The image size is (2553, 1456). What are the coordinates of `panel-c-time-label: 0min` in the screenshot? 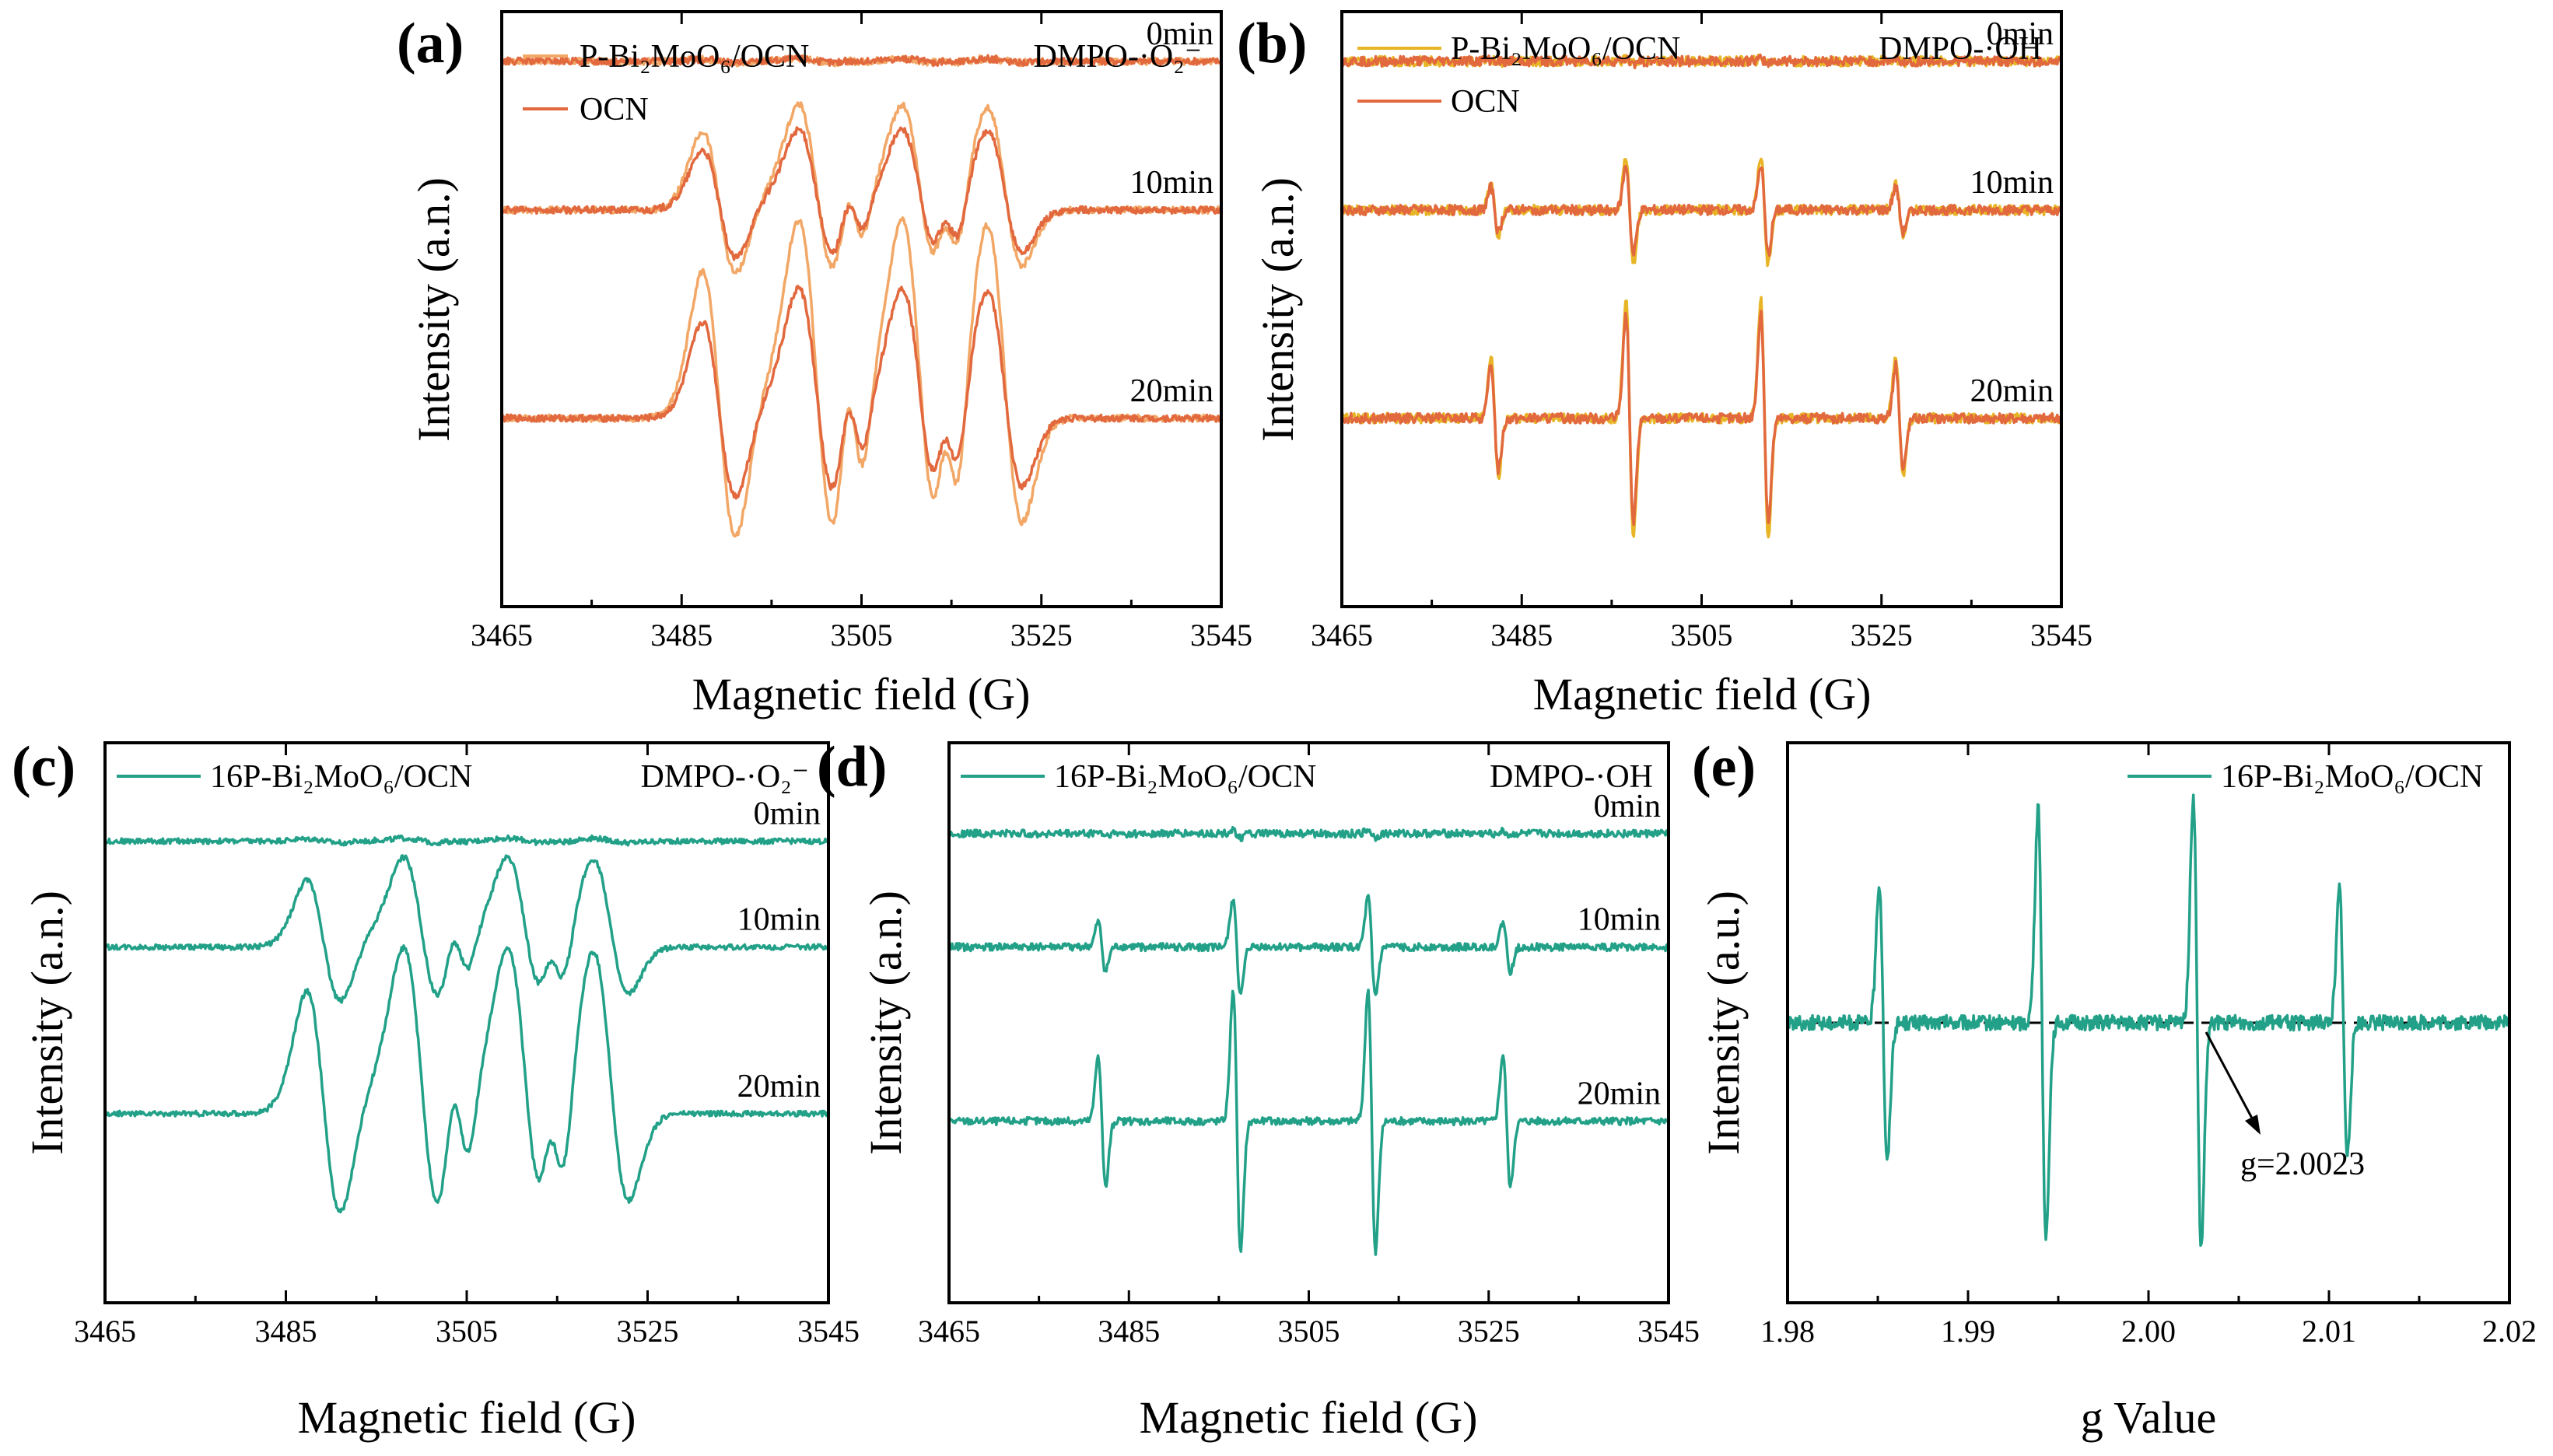 It's located at (788, 814).